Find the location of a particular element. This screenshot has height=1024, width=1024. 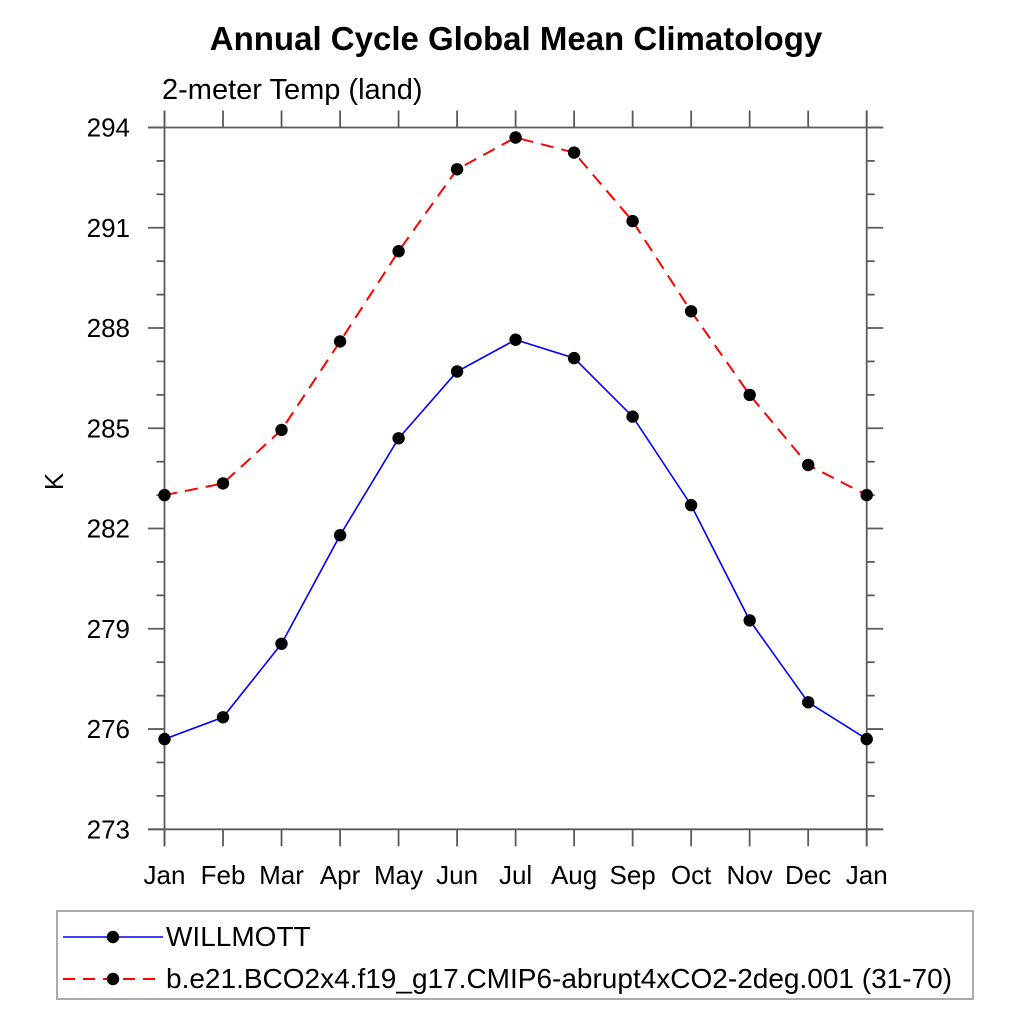

x-tick-label: Apr is located at coordinates (340, 875).